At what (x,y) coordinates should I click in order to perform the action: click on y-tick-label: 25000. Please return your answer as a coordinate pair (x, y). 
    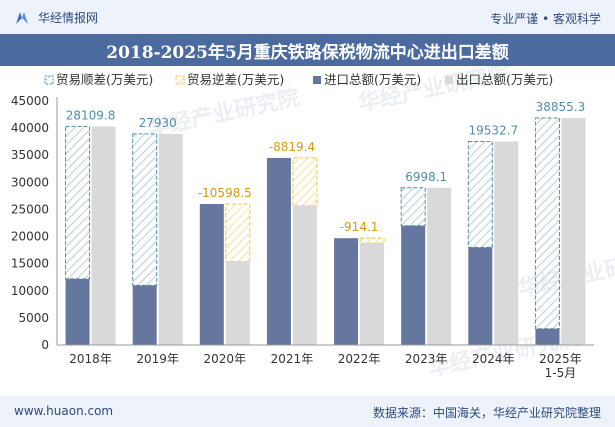
    Looking at the image, I should click on (30, 209).